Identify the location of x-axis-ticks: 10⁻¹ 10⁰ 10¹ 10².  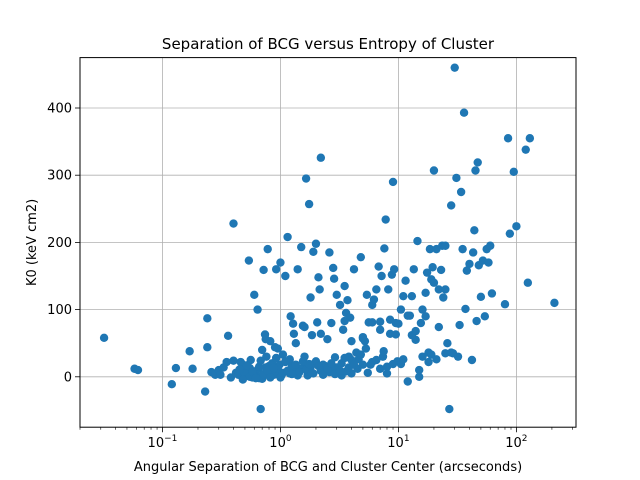
(326, 439).